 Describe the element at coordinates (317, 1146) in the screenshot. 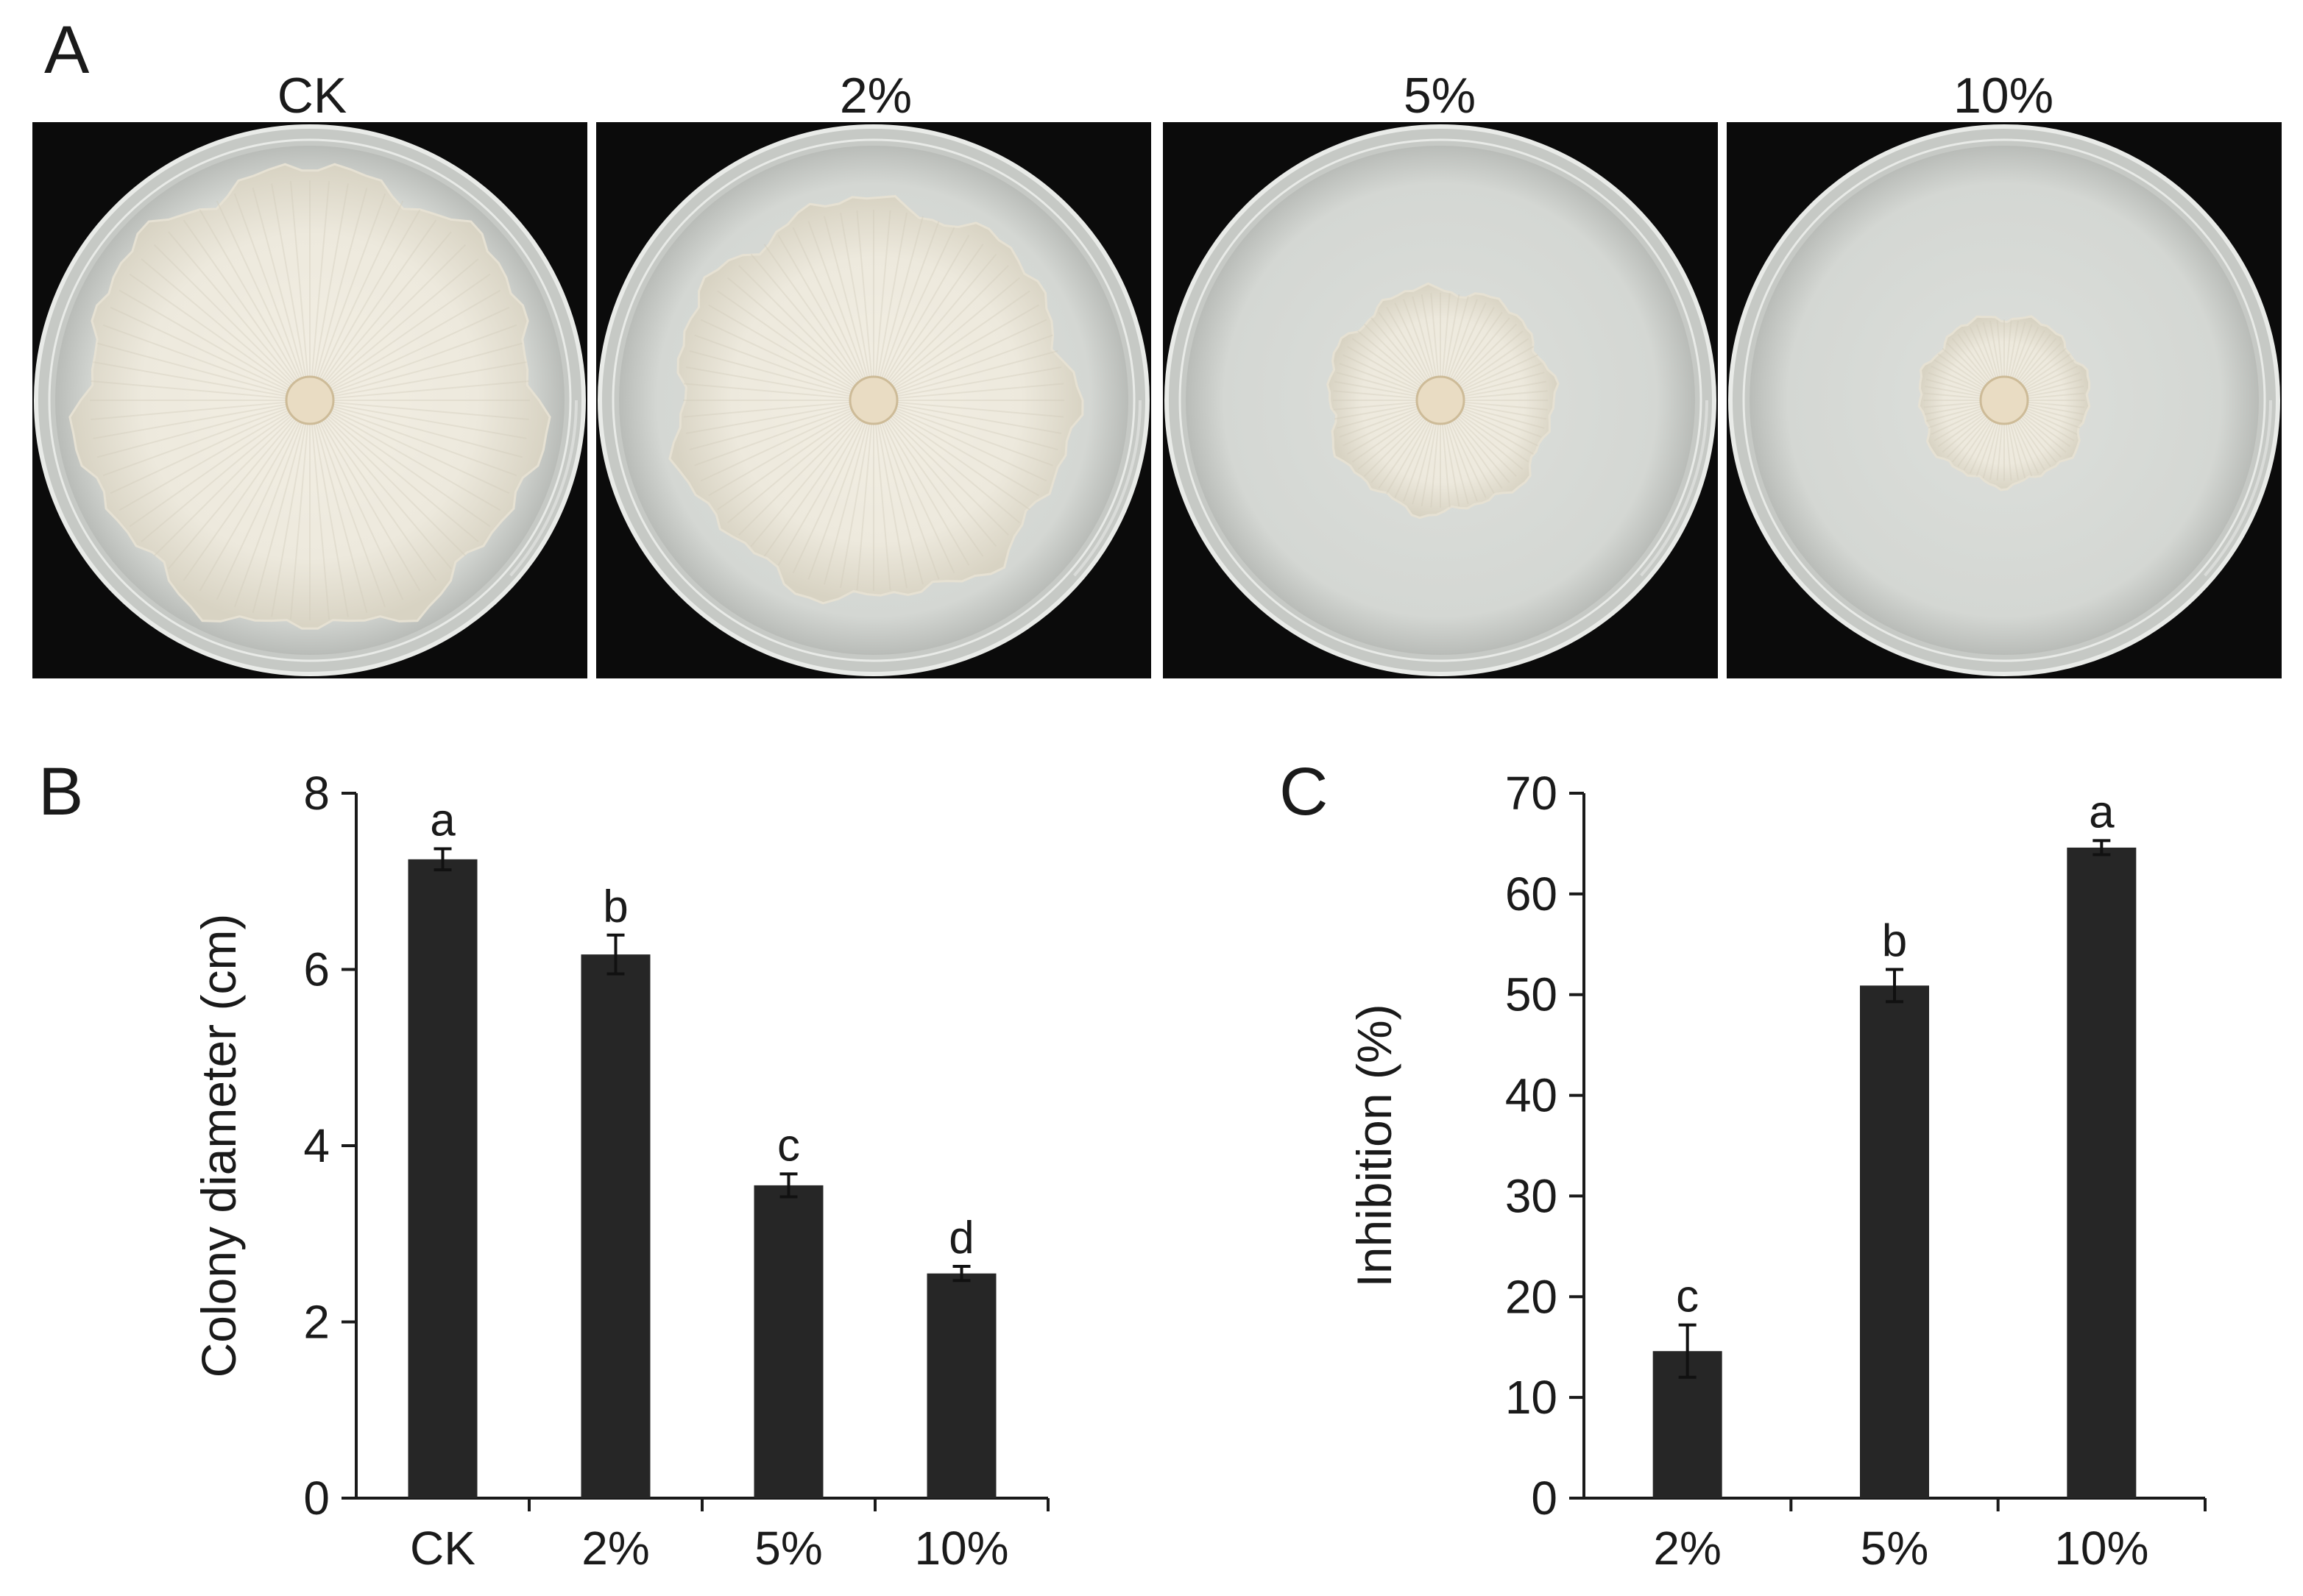

I see `y-tick-label: 4` at that location.